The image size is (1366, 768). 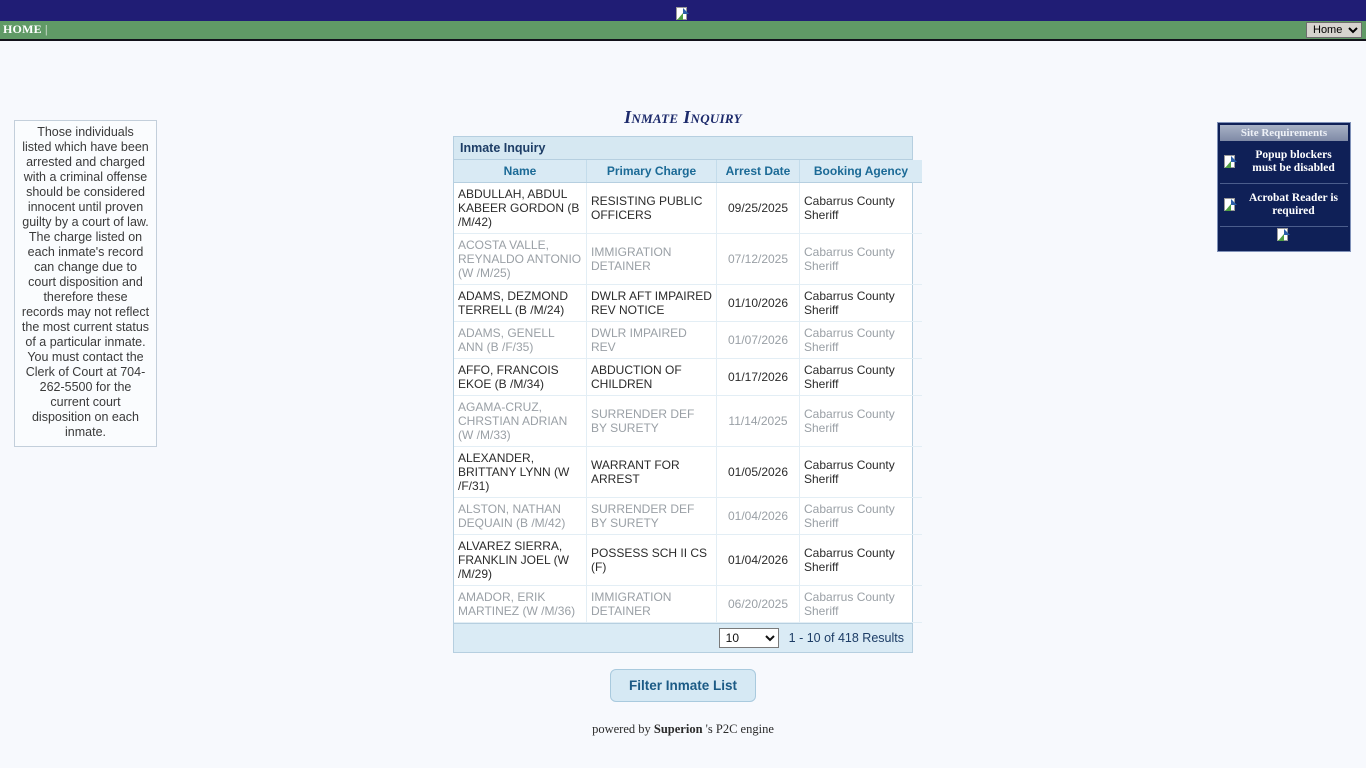 I want to click on column-header-name: Name, so click(x=520, y=171).